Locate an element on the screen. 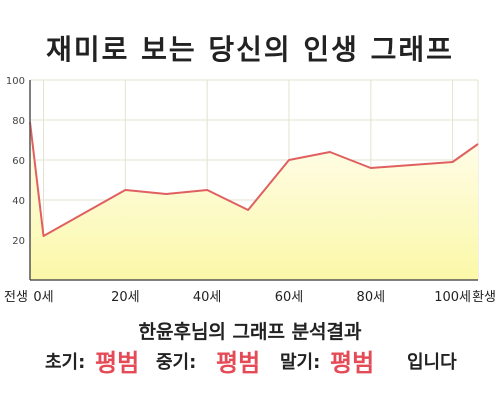 The image size is (500, 400). y-tick-labels: 20 40 60 80 100 is located at coordinates (15, 161).